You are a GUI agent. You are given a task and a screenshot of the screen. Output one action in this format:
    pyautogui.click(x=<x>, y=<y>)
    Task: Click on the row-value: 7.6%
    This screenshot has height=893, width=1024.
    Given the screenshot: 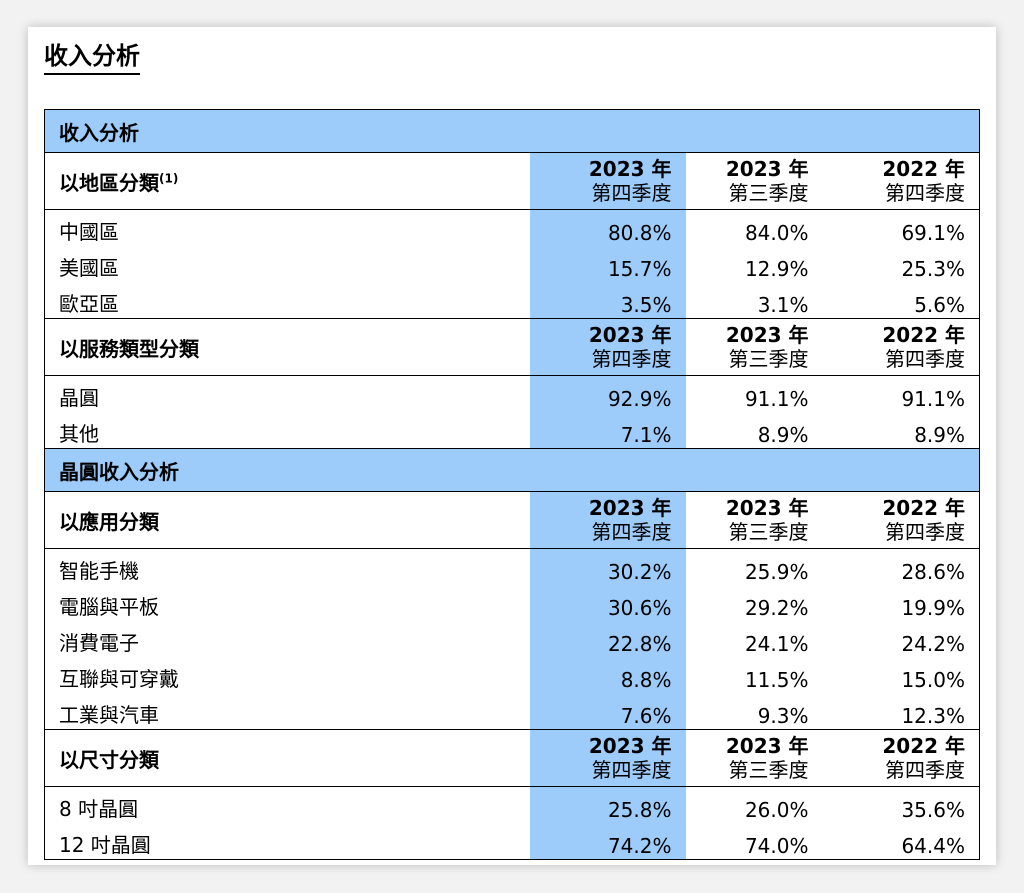 What is the action you would take?
    pyautogui.click(x=607, y=711)
    